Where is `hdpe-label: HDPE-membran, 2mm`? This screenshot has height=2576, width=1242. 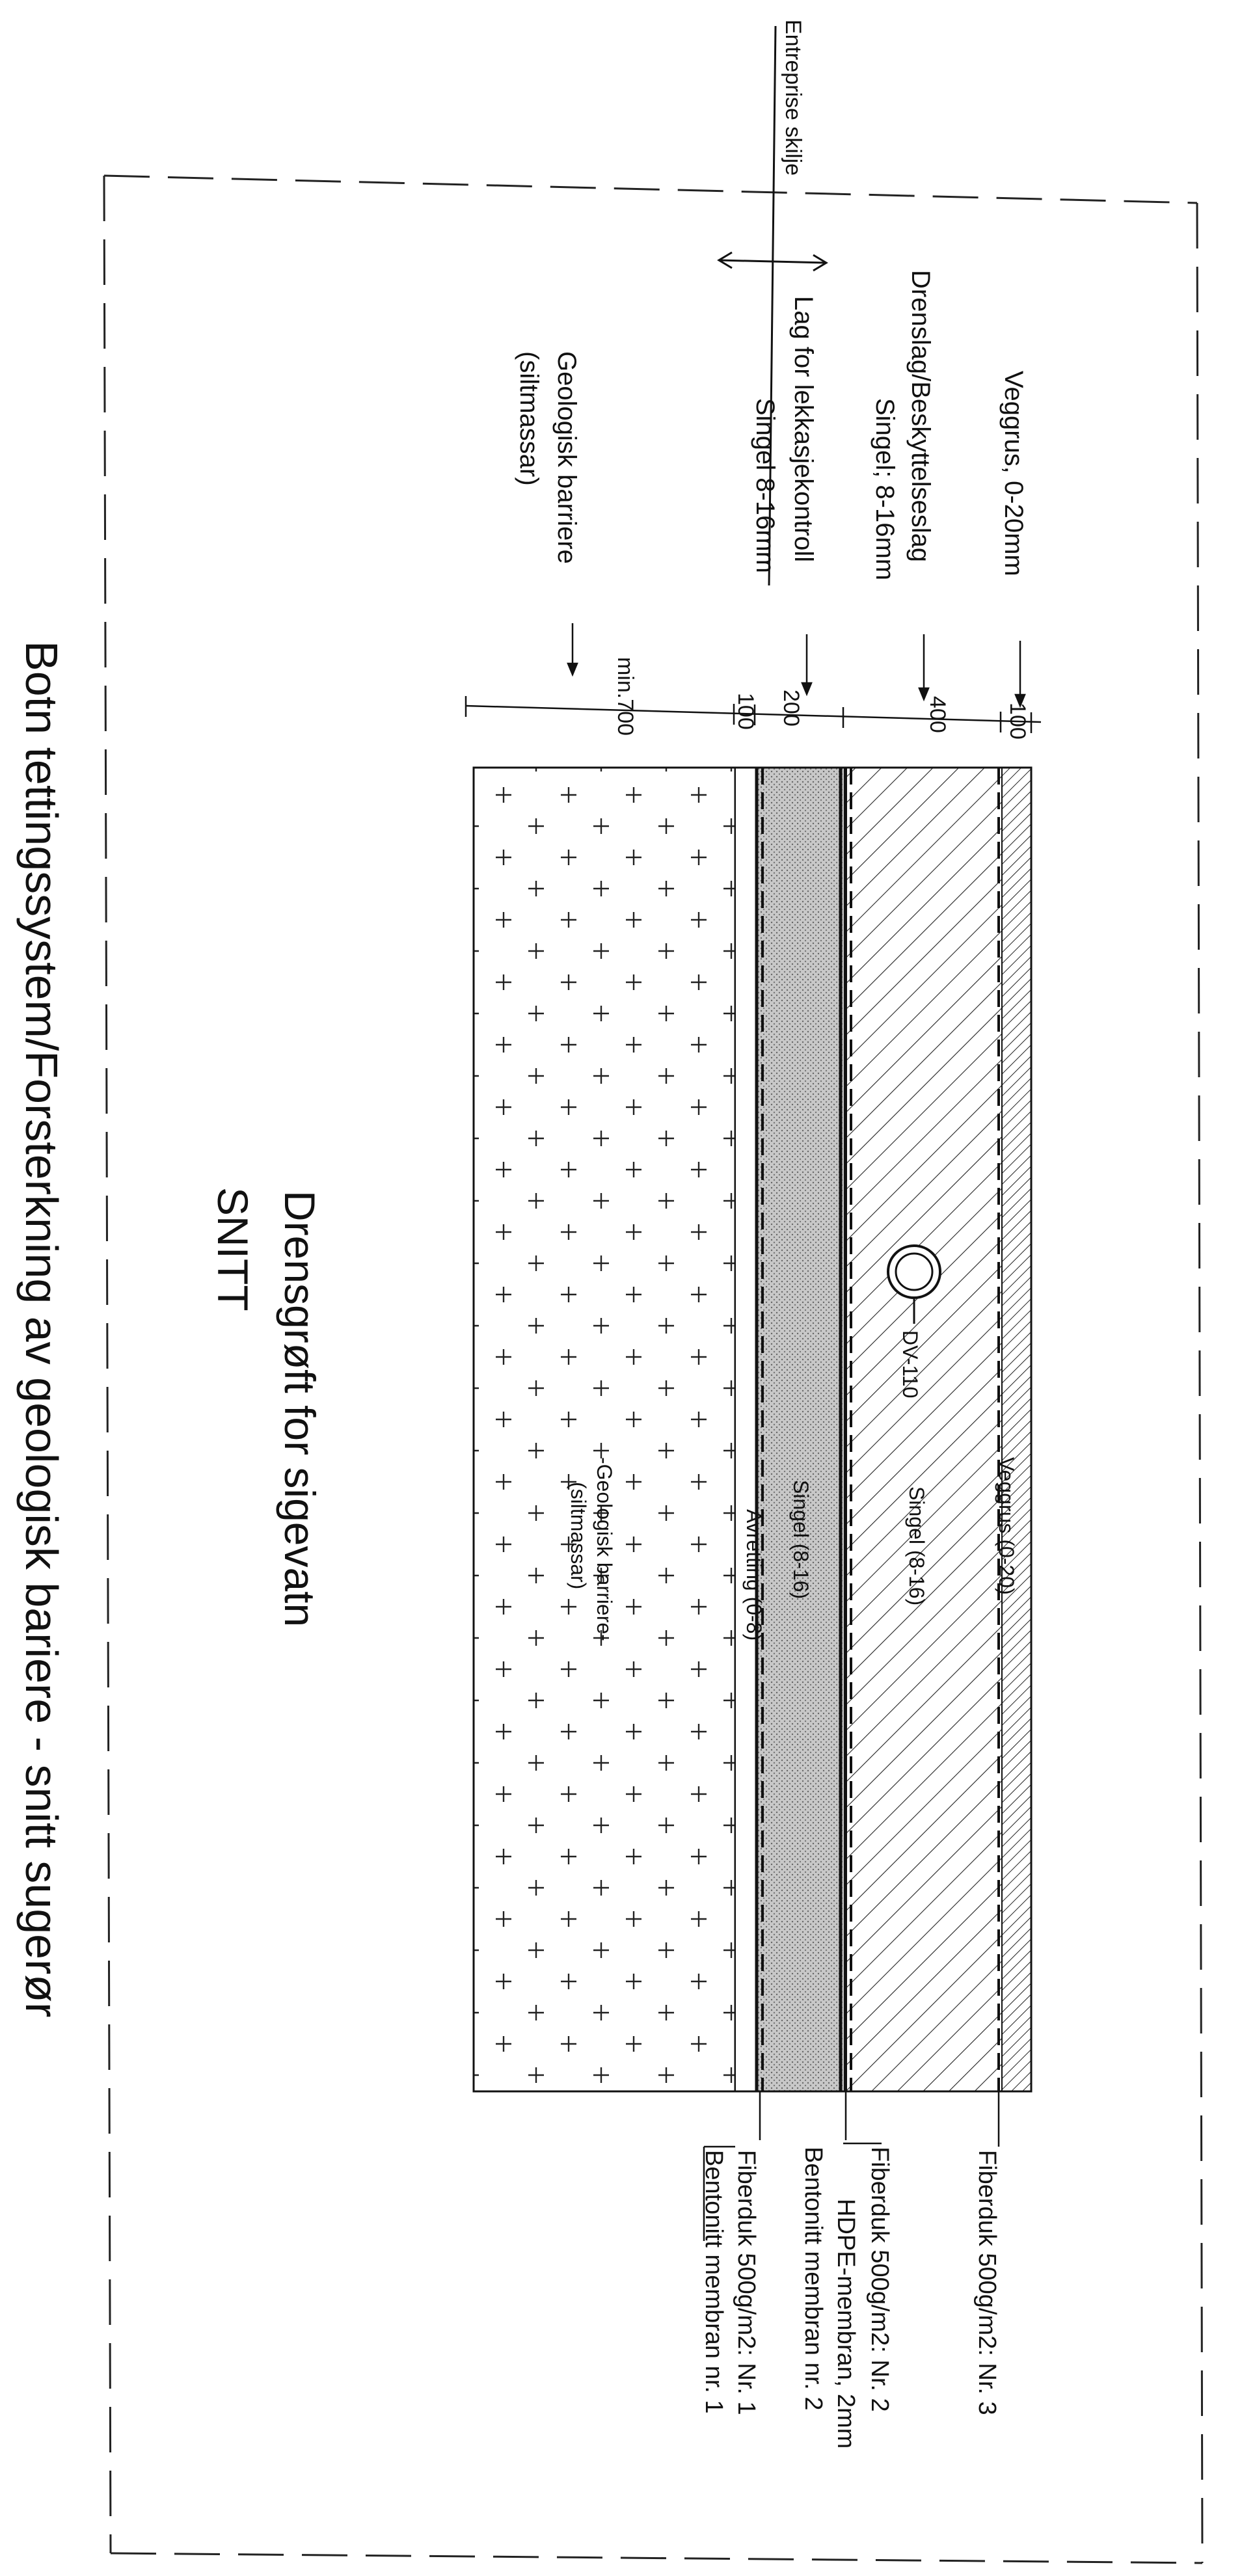 hdpe-label: HDPE-membran, 2mm is located at coordinates (845, 2324).